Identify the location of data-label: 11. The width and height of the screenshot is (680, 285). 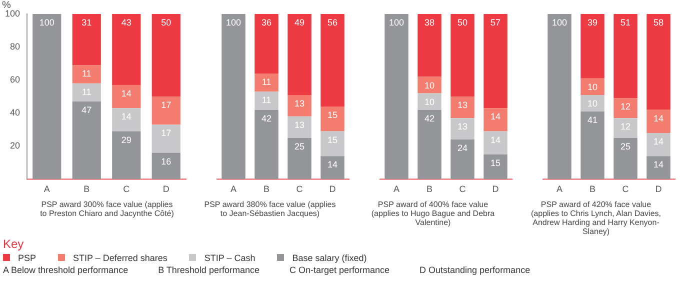
(267, 81).